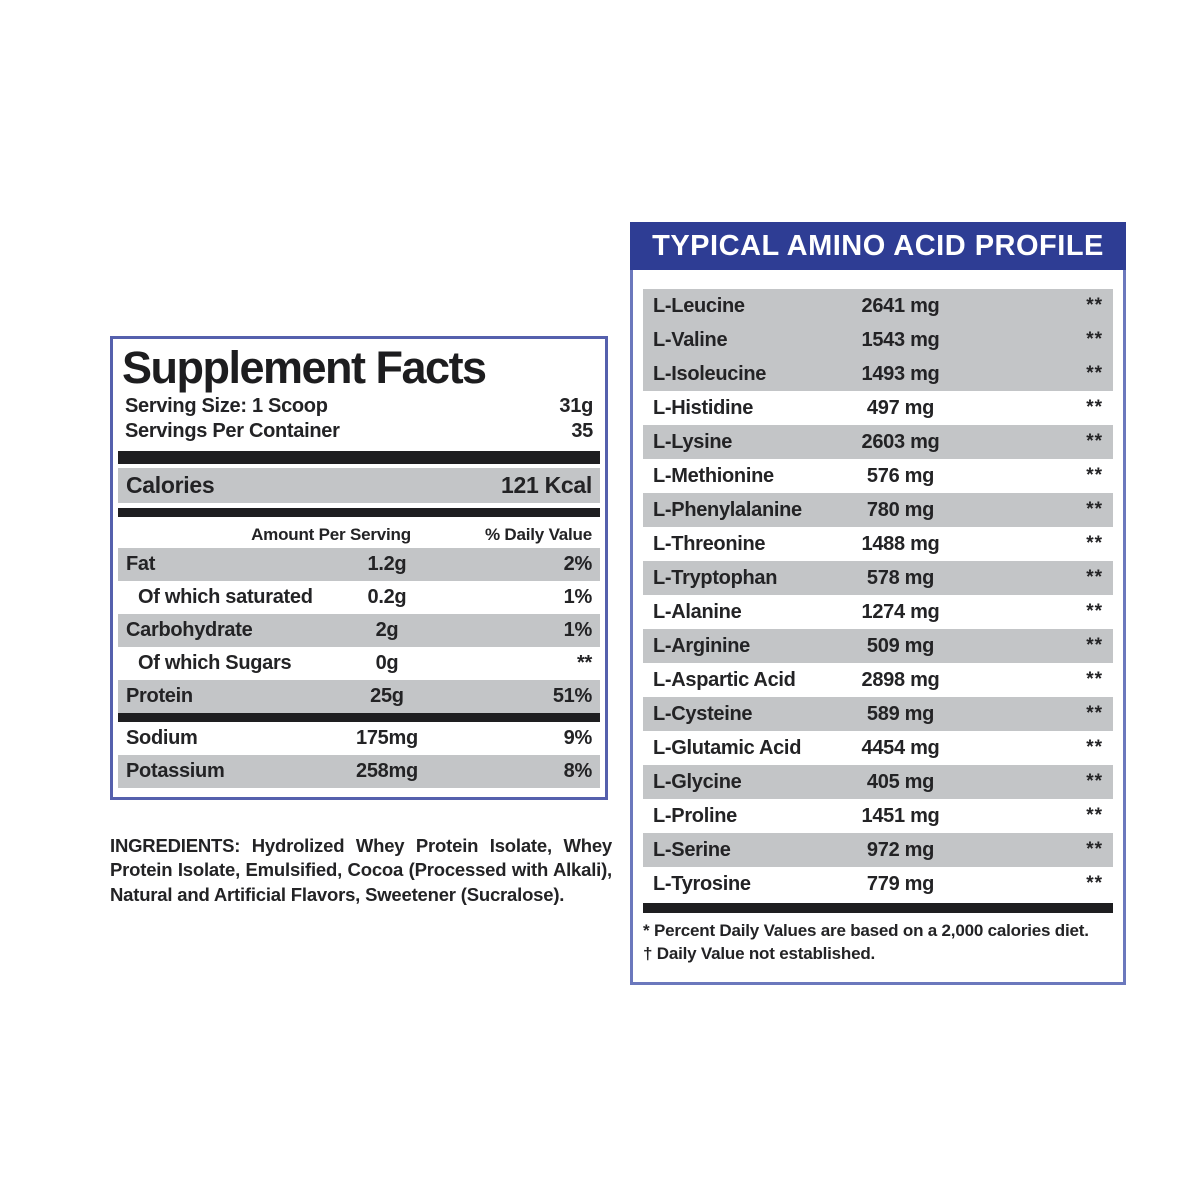 The image size is (1200, 1200). What do you see at coordinates (359, 431) in the screenshot?
I see `servings-per-container-row: Servings Per Container 35` at bounding box center [359, 431].